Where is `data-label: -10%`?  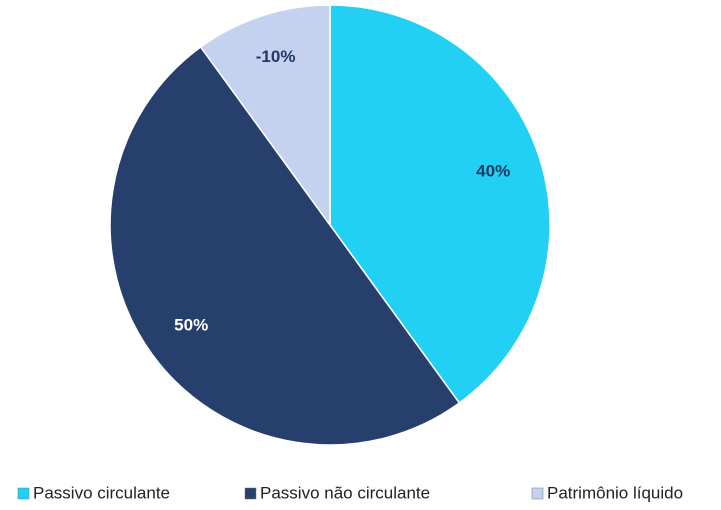
data-label: -10% is located at coordinates (276, 56).